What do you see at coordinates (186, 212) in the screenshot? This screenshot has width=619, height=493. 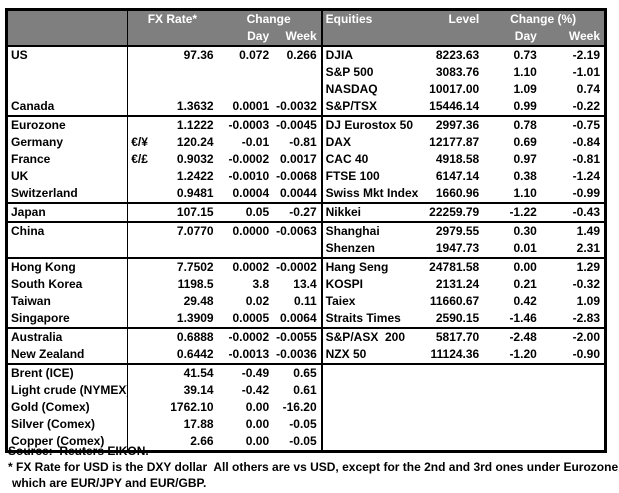 I see `fx-rate-cell: 107.15` at bounding box center [186, 212].